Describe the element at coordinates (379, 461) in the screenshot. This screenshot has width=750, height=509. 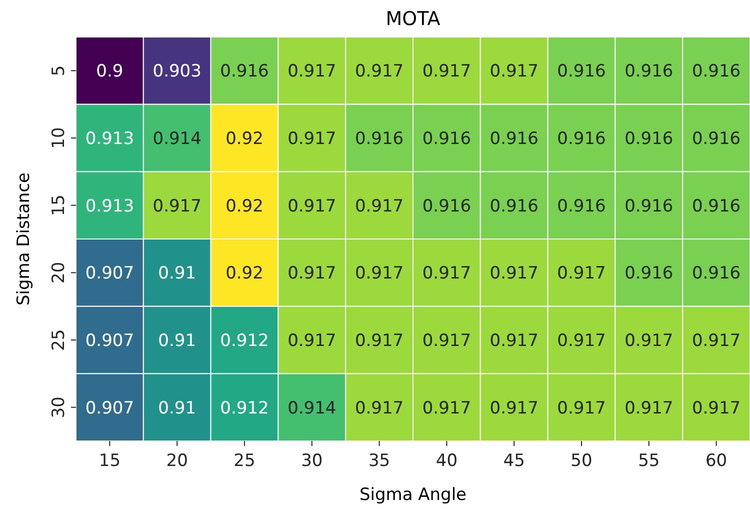
I see `x-tick-label: 35` at that location.